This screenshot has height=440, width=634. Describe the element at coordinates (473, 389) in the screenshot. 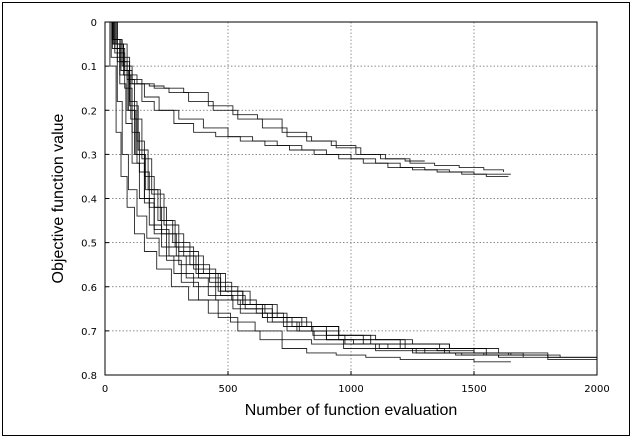

I see `x-tick-label: 1500` at that location.